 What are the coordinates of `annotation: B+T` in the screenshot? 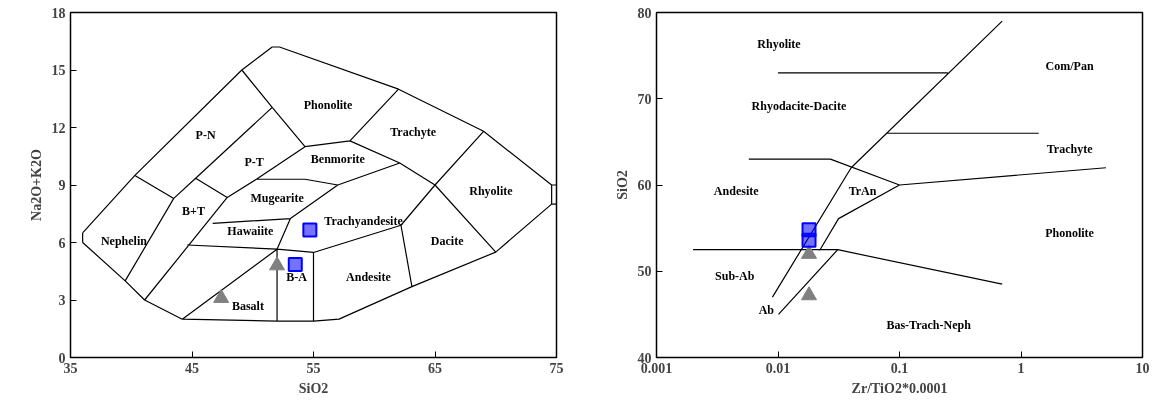 It's located at (193, 210).